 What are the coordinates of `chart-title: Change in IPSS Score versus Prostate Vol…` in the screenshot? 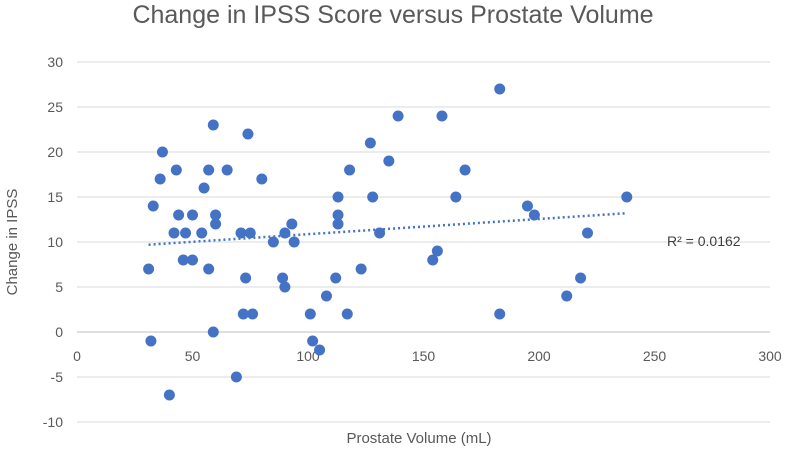 It's located at (392, 15).